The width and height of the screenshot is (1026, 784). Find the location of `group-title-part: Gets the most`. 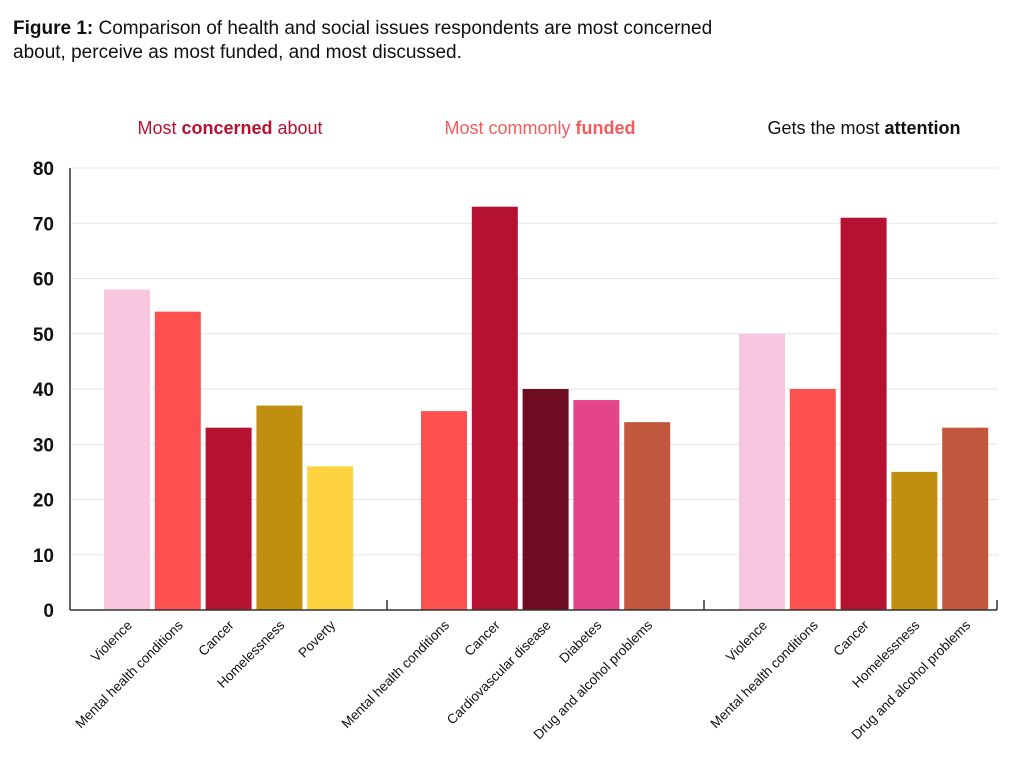

group-title-part: Gets the most is located at coordinates (825, 128).